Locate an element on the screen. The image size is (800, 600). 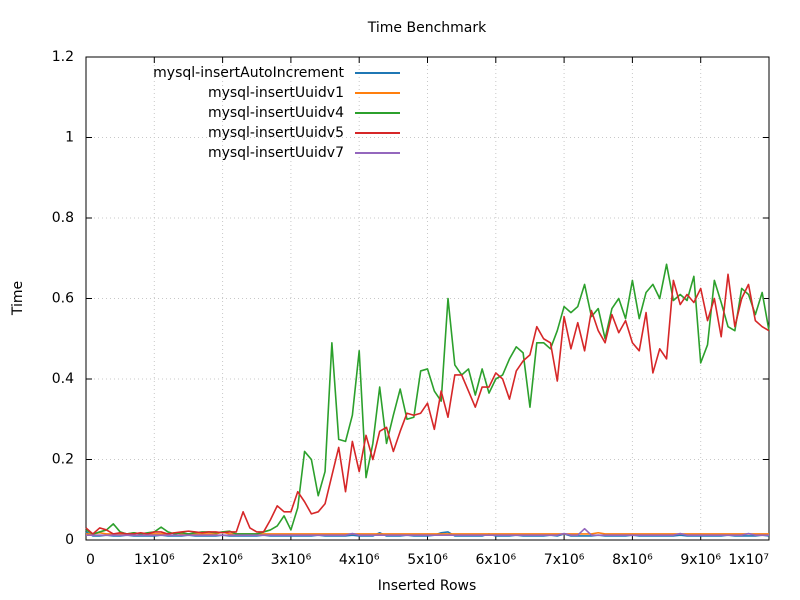
x-tick-label: 2x10⁶ is located at coordinates (222, 560).